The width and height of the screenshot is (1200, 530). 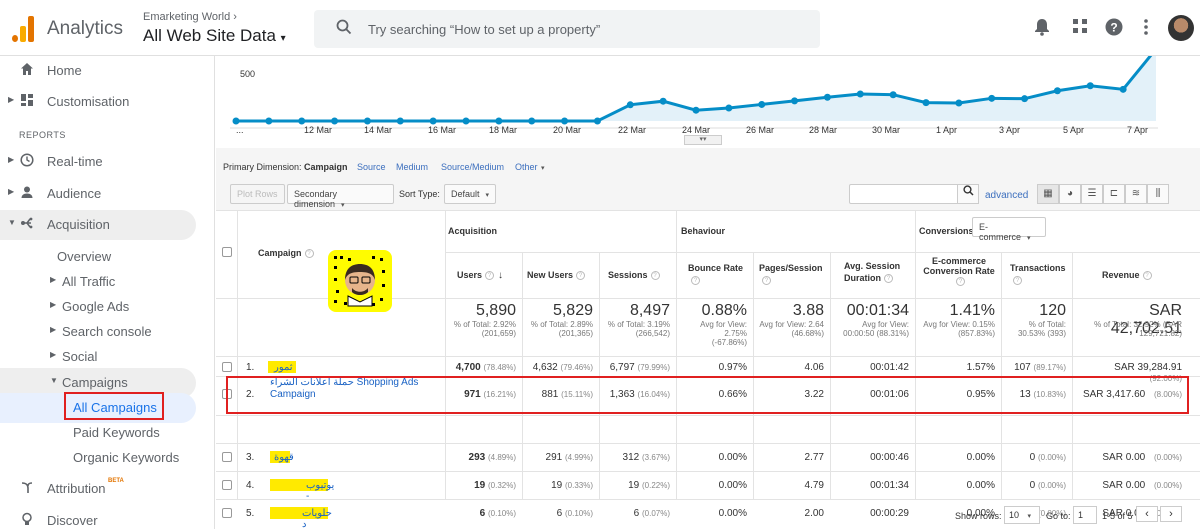 What do you see at coordinates (1085, 515) in the screenshot?
I see `goto-input: 1` at bounding box center [1085, 515].